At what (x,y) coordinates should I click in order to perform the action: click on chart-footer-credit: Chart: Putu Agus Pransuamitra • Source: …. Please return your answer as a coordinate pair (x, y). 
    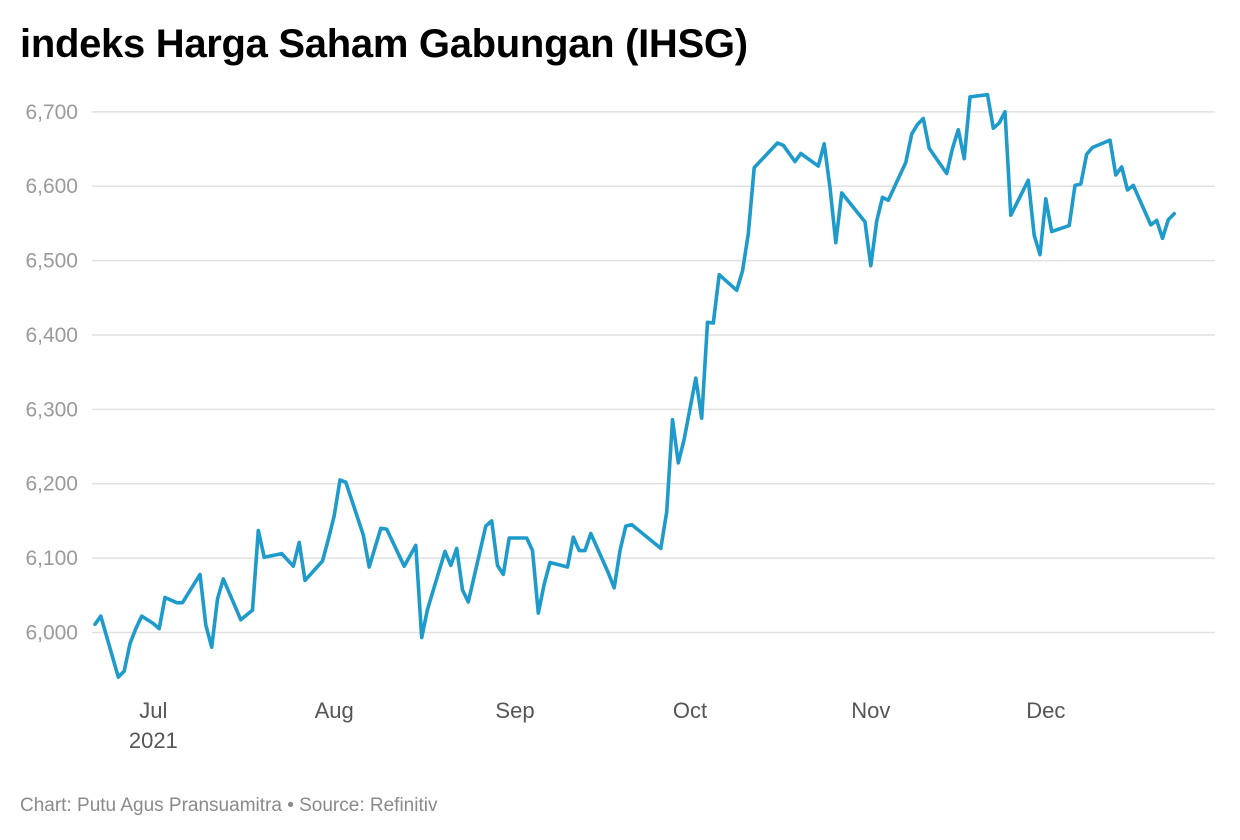
    Looking at the image, I should click on (229, 805).